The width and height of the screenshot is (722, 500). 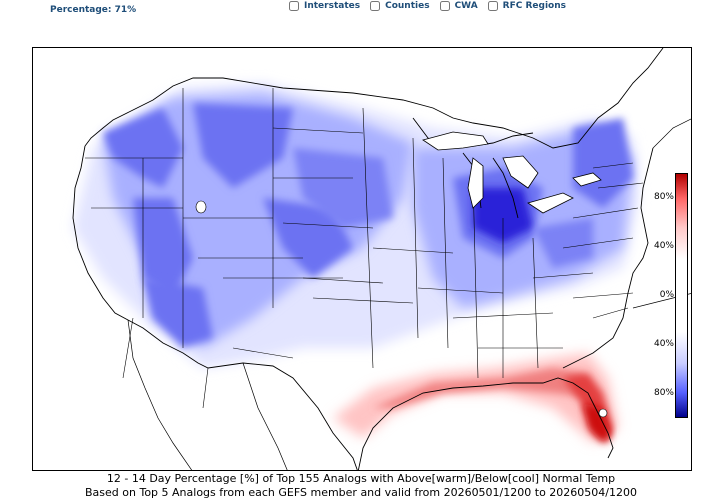 I want to click on counties-label: Counties, so click(x=407, y=6).